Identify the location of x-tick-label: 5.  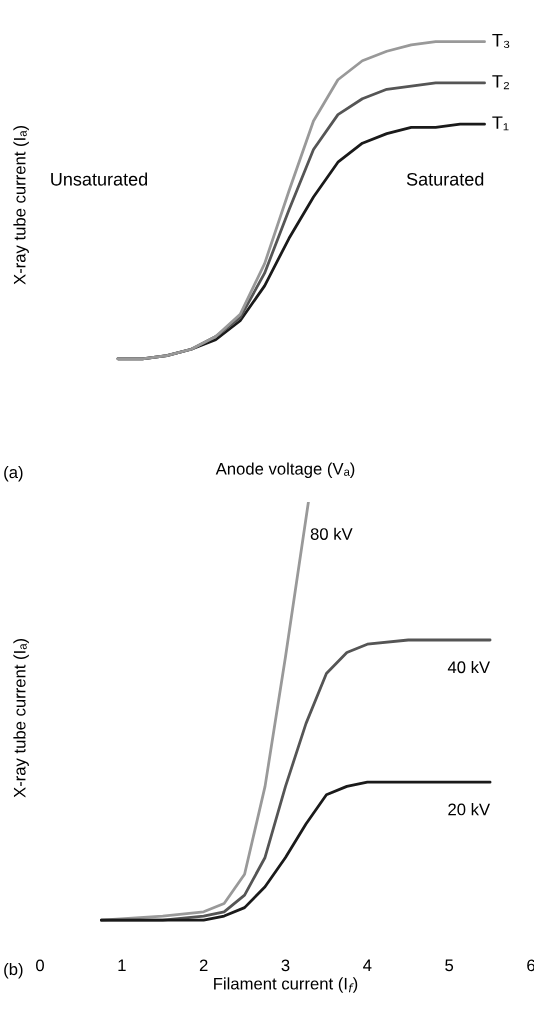
(449, 965).